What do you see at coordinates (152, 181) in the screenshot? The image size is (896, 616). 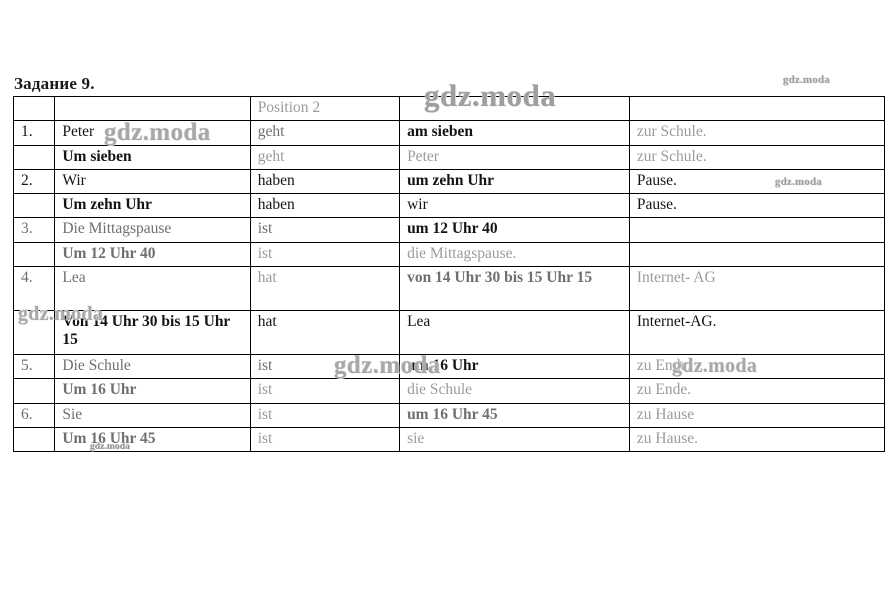 I see `cell-subject: Wir` at bounding box center [152, 181].